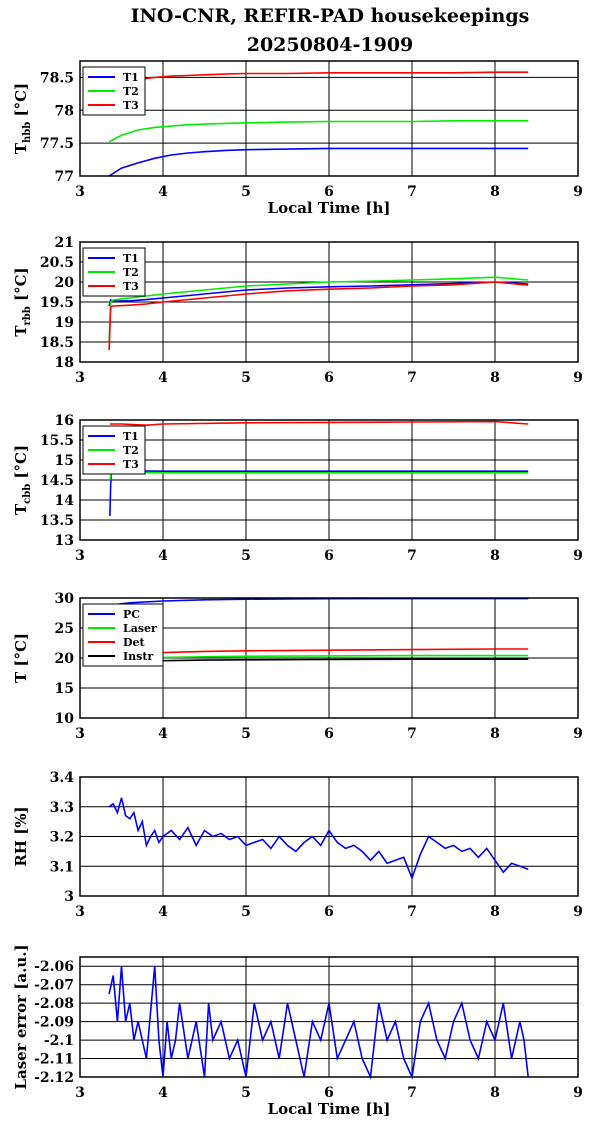 The width and height of the screenshot is (595, 1134). Describe the element at coordinates (54, 1023) in the screenshot. I see `y-tick-label: -2.09` at that location.